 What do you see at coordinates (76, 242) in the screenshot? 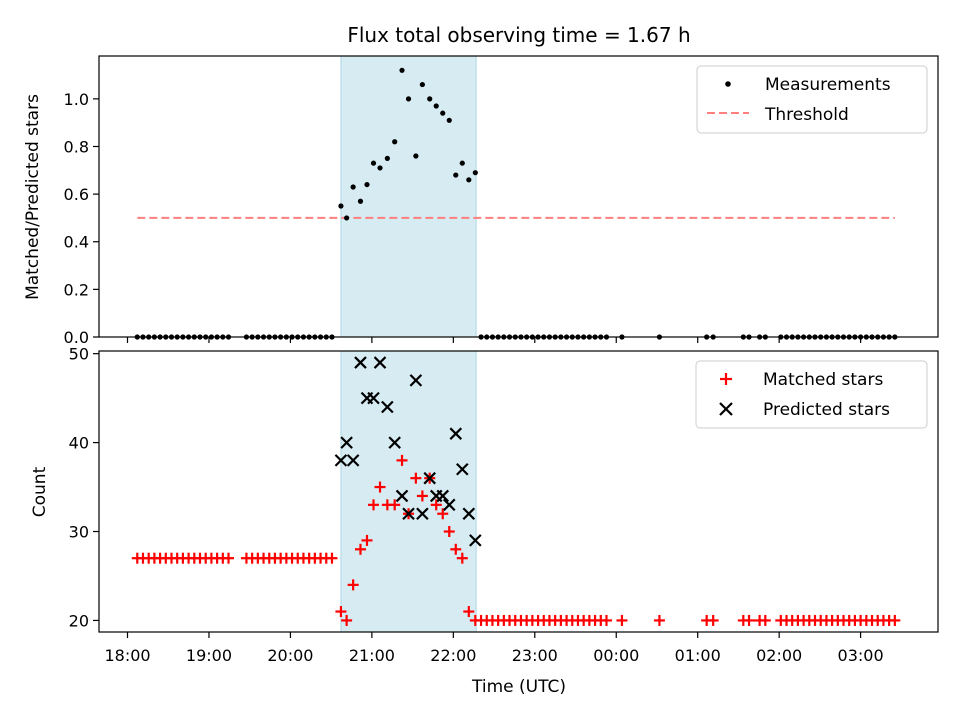
I see `ratio-y-tick-label: 0.4` at bounding box center [76, 242].